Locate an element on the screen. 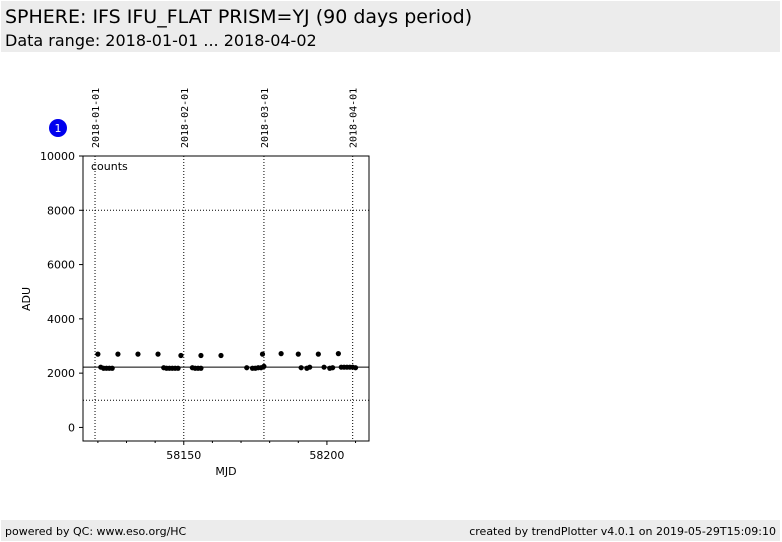 The height and width of the screenshot is (542, 782). counts-annotation: counts is located at coordinates (109, 166).